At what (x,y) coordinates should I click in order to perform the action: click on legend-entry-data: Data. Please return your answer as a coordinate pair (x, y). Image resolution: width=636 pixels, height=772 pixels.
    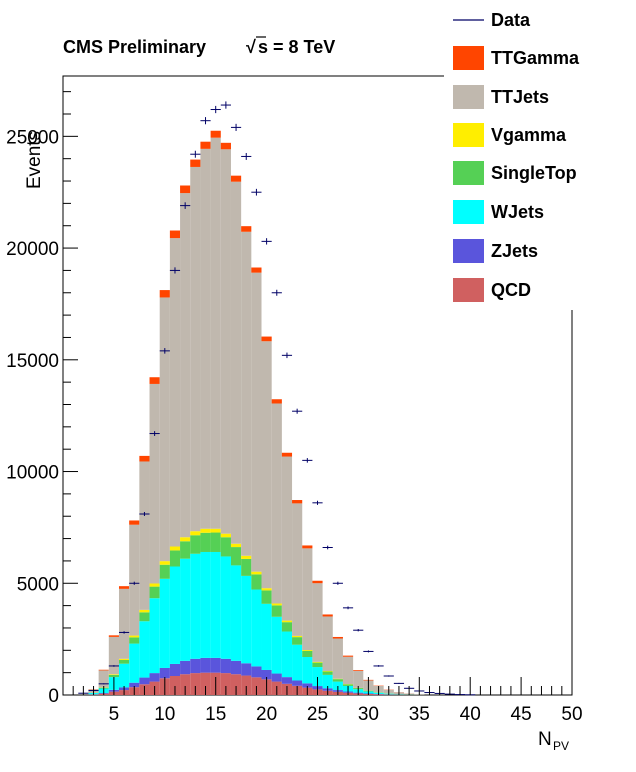
    Looking at the image, I should click on (492, 20).